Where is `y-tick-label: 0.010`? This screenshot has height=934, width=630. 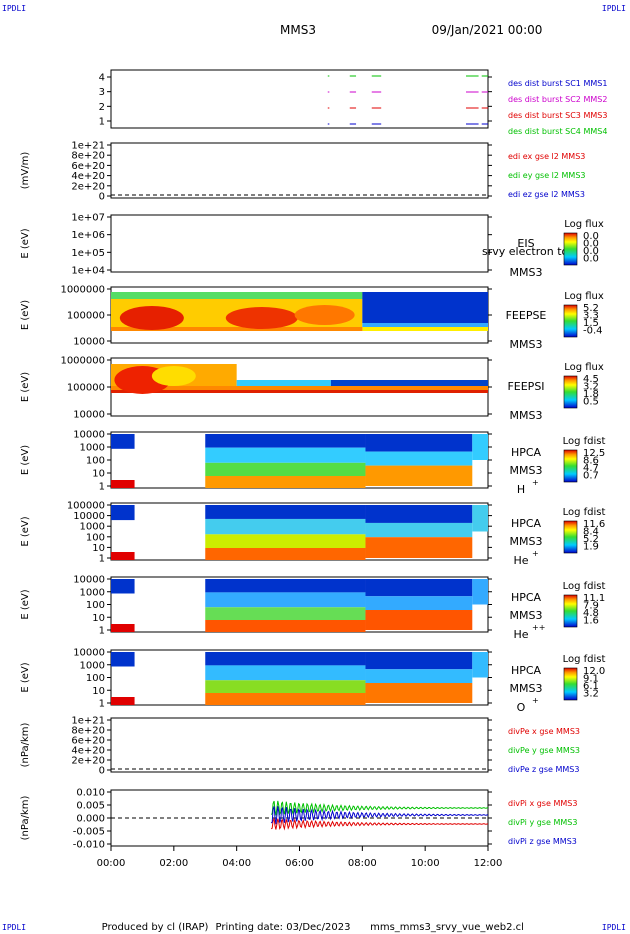
y-tick-label: 0.010 is located at coordinates (90, 793).